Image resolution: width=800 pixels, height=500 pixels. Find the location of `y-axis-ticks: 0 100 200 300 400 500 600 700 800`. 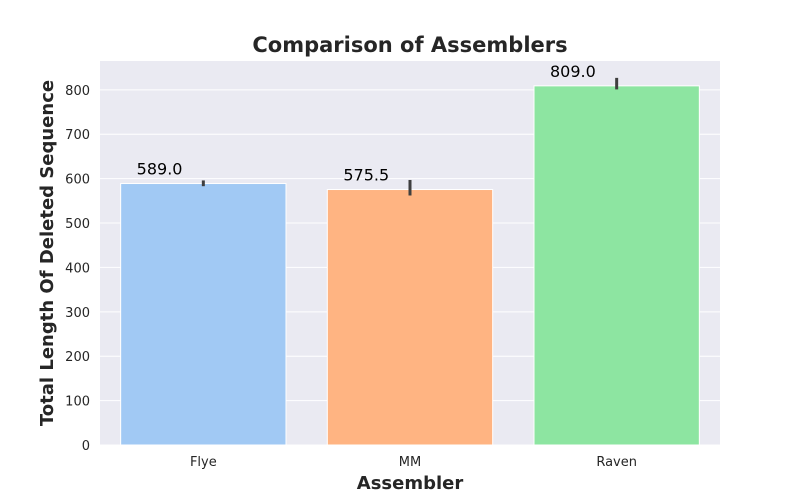

y-axis-ticks: 0 100 200 300 400 500 600 700 800 is located at coordinates (77, 269).